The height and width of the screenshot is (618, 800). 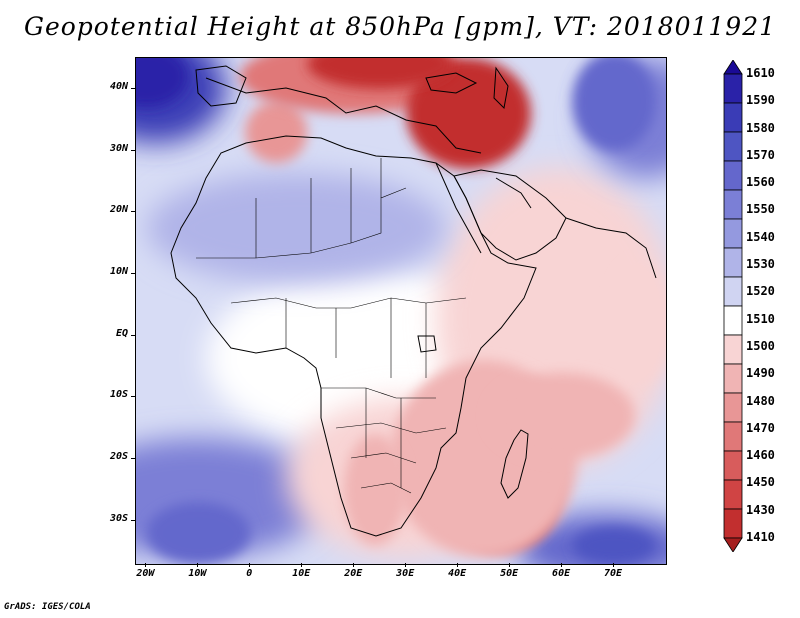 What do you see at coordinates (353, 573) in the screenshot?
I see `lon-label: 20E` at bounding box center [353, 573].